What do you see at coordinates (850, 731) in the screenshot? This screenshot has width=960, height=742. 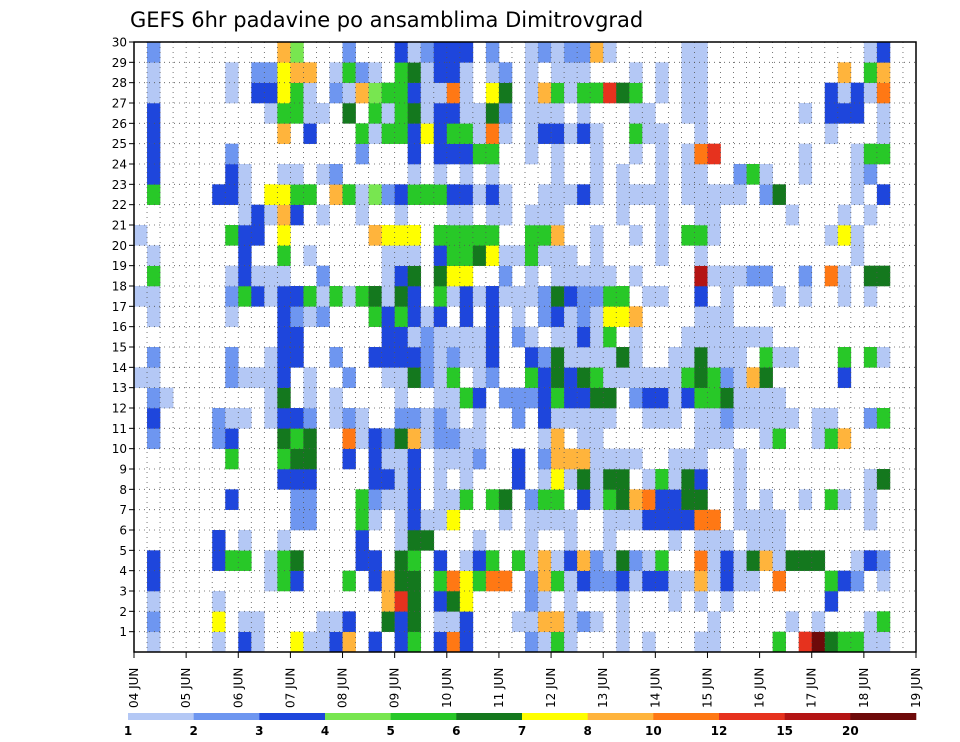 I see `legend-label: 20` at bounding box center [850, 731].